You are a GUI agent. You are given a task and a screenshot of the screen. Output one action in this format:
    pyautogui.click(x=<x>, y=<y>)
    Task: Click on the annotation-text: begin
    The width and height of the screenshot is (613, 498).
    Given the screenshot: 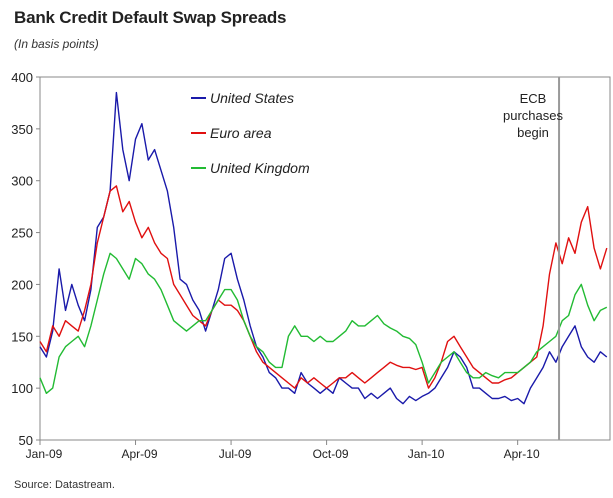 What is the action you would take?
    pyautogui.click(x=533, y=132)
    